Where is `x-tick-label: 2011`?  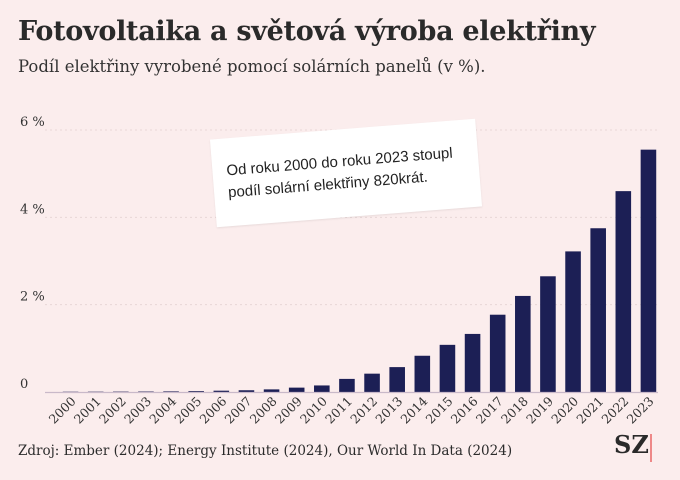
x-tick-label: 2011 is located at coordinates (338, 410).